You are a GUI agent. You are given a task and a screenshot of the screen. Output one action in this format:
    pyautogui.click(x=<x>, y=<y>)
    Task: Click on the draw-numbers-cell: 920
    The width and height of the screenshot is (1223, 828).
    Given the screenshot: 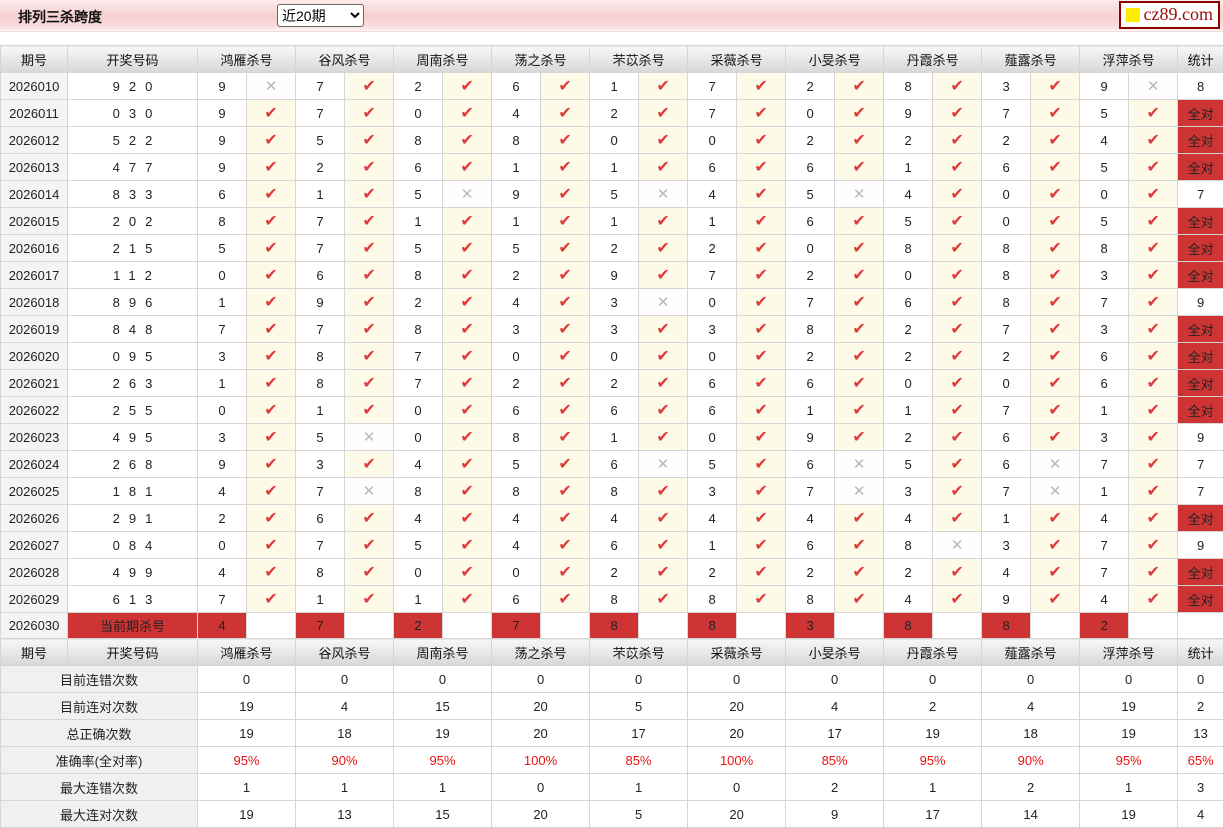 What is the action you would take?
    pyautogui.click(x=132, y=86)
    